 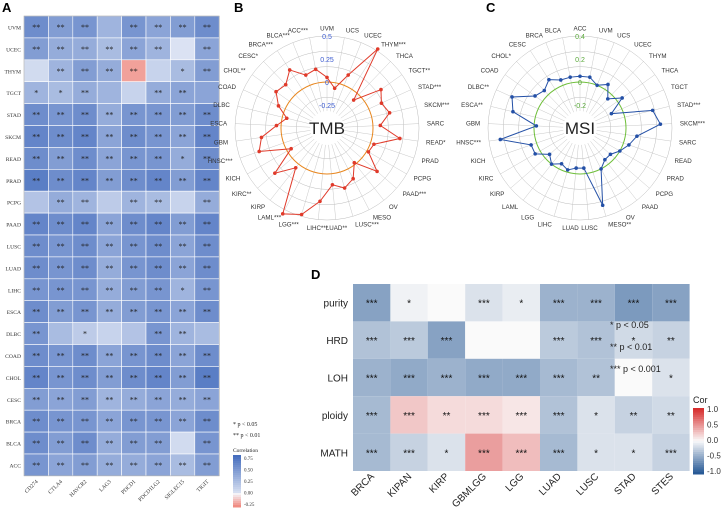 I want to click on radar-C-category-label: ACC, so click(x=580, y=29).